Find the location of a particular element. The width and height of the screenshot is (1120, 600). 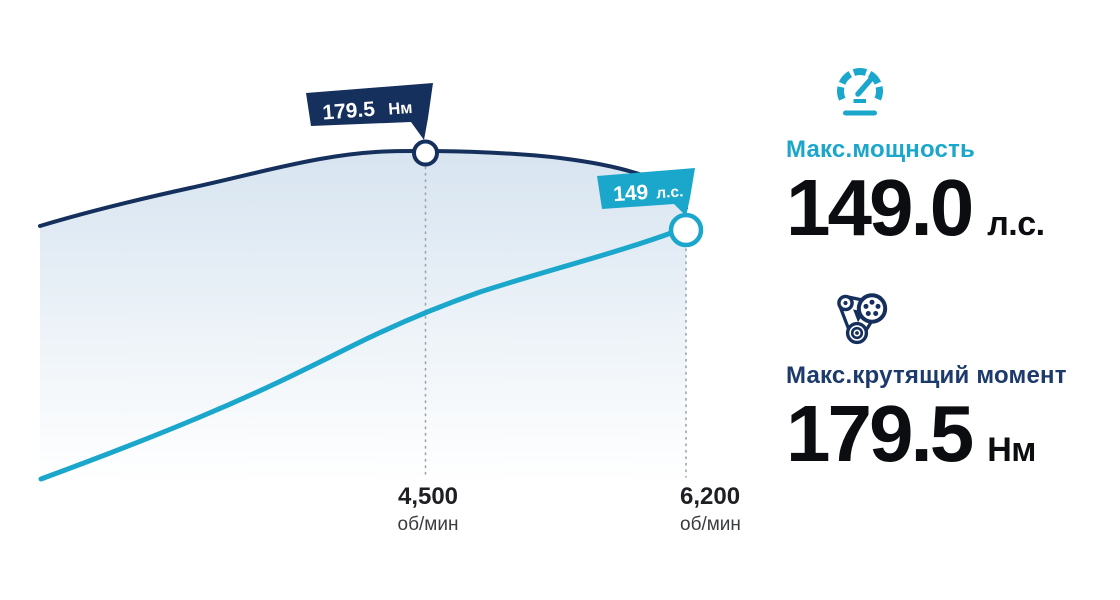

power-callout: 149 л.с. is located at coordinates (646, 192).